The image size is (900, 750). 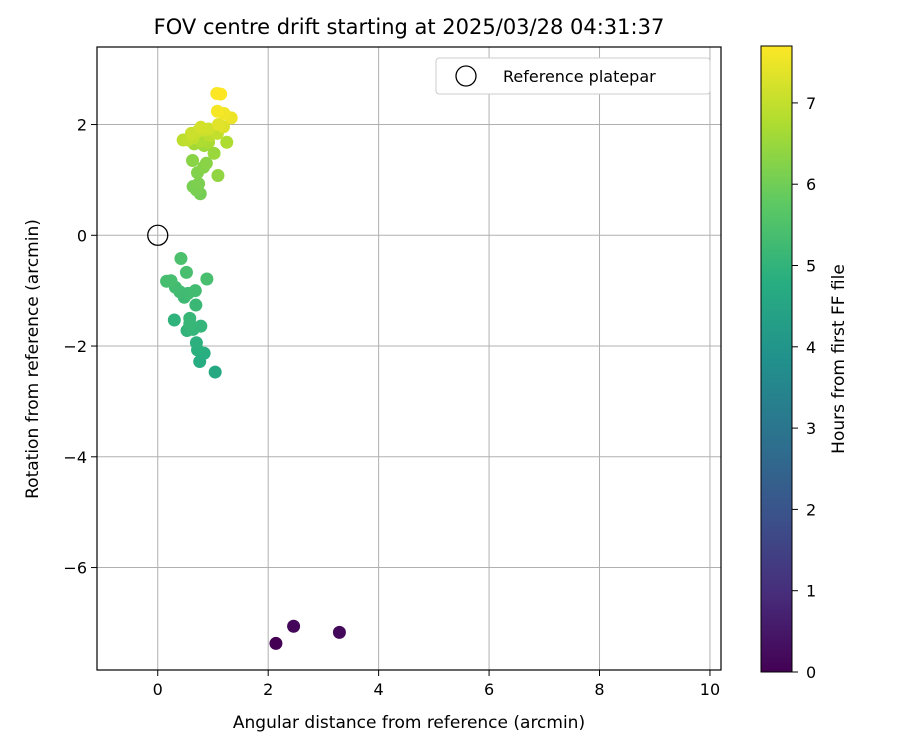 I want to click on x-tick-label: 2, so click(x=268, y=689).